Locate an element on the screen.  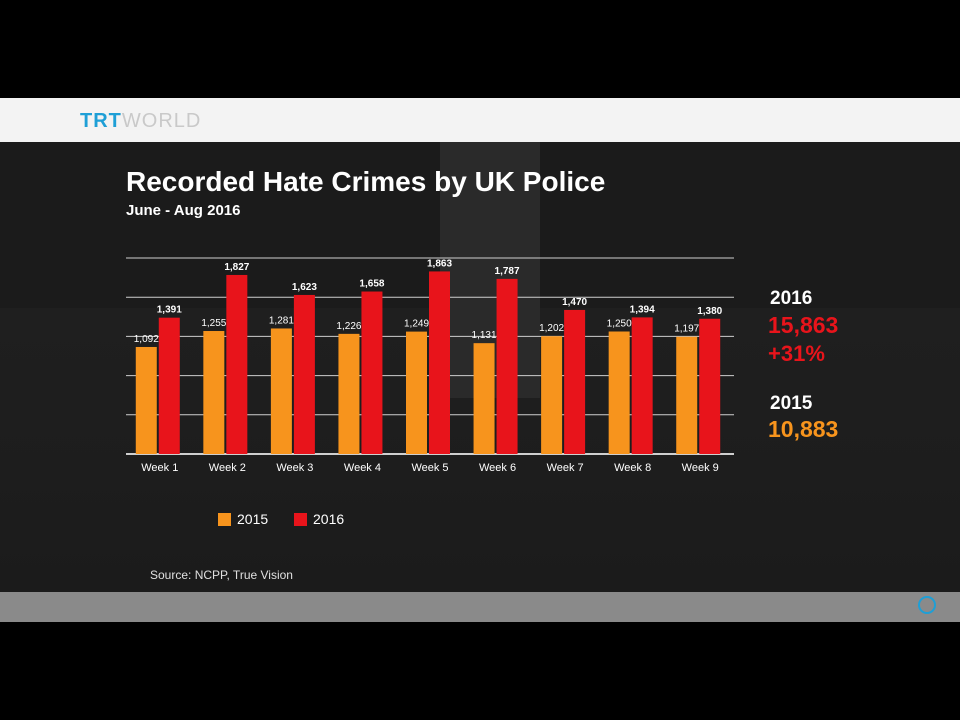
chart-subtitle: June - Aug 2016 is located at coordinates (183, 210).